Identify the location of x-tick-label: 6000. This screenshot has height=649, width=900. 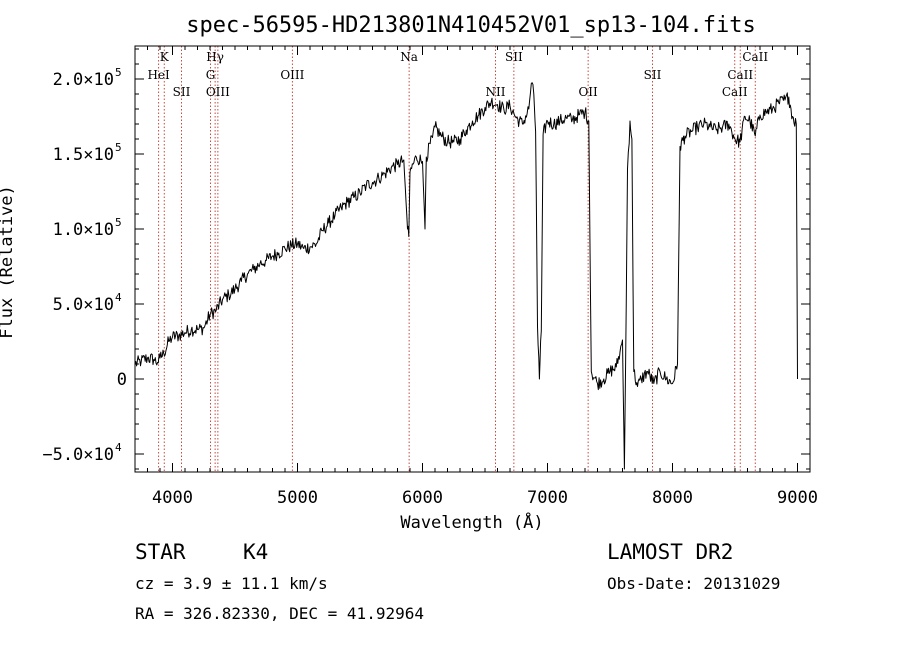
(422, 498).